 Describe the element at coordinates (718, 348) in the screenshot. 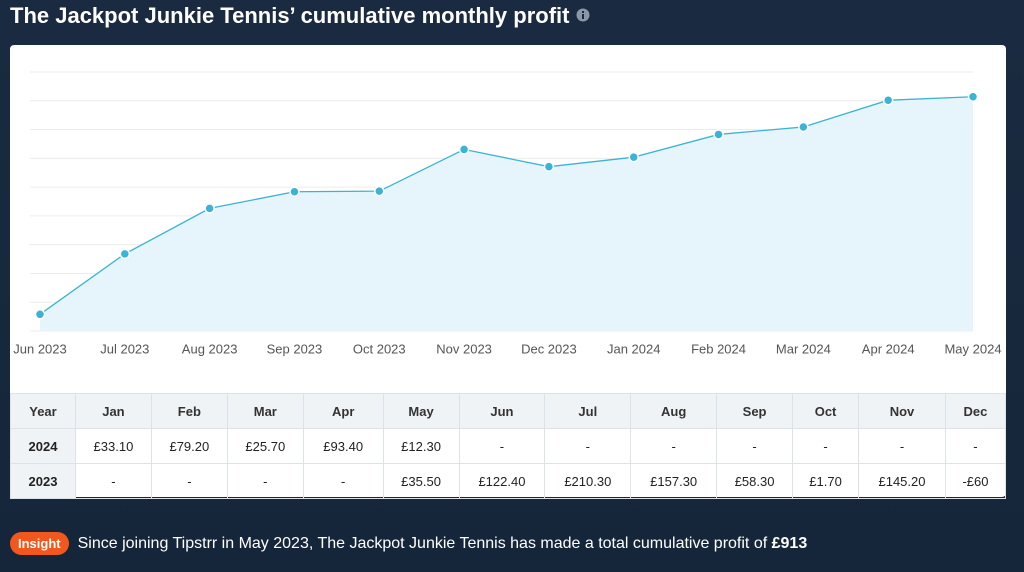

I see `x-tick-label: Feb 2024` at that location.